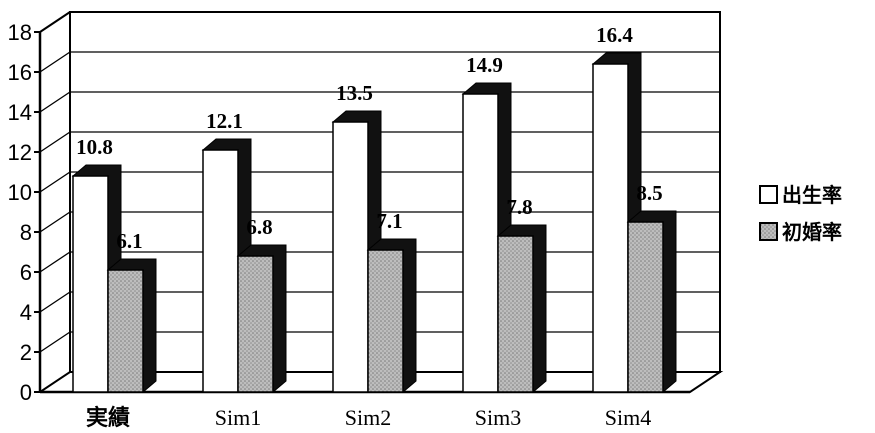 This screenshot has height=433, width=875. I want to click on legend-label: 出生率, so click(812, 195).